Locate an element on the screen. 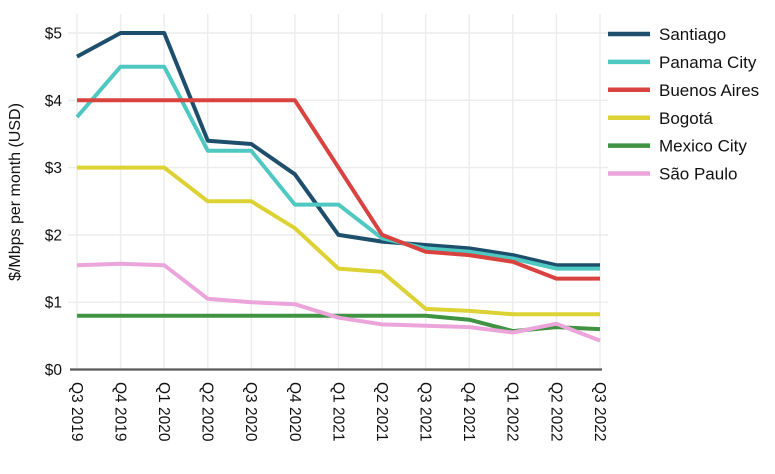 The height and width of the screenshot is (474, 775). legend-label-panama-city: Panama City is located at coordinates (708, 62).